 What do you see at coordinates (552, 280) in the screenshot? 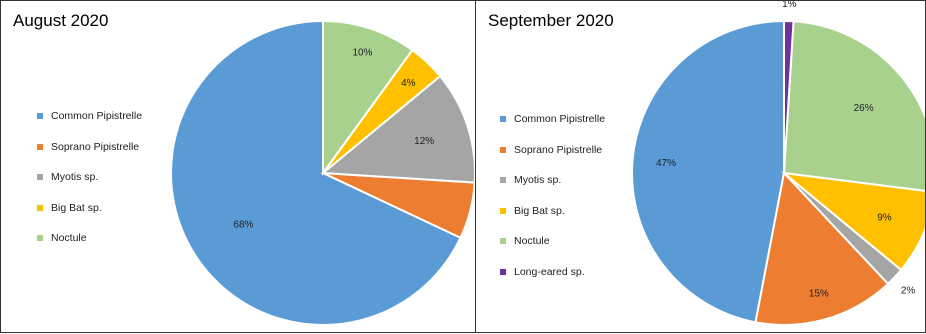
I see `legend-item-long-eared-sp: Long-eared sp.` at bounding box center [552, 280].